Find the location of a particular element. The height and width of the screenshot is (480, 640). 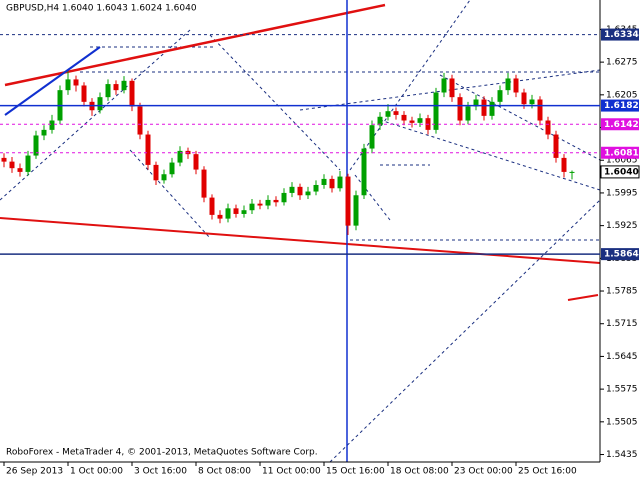

y-tick-label: 1.6205 is located at coordinates (622, 95).